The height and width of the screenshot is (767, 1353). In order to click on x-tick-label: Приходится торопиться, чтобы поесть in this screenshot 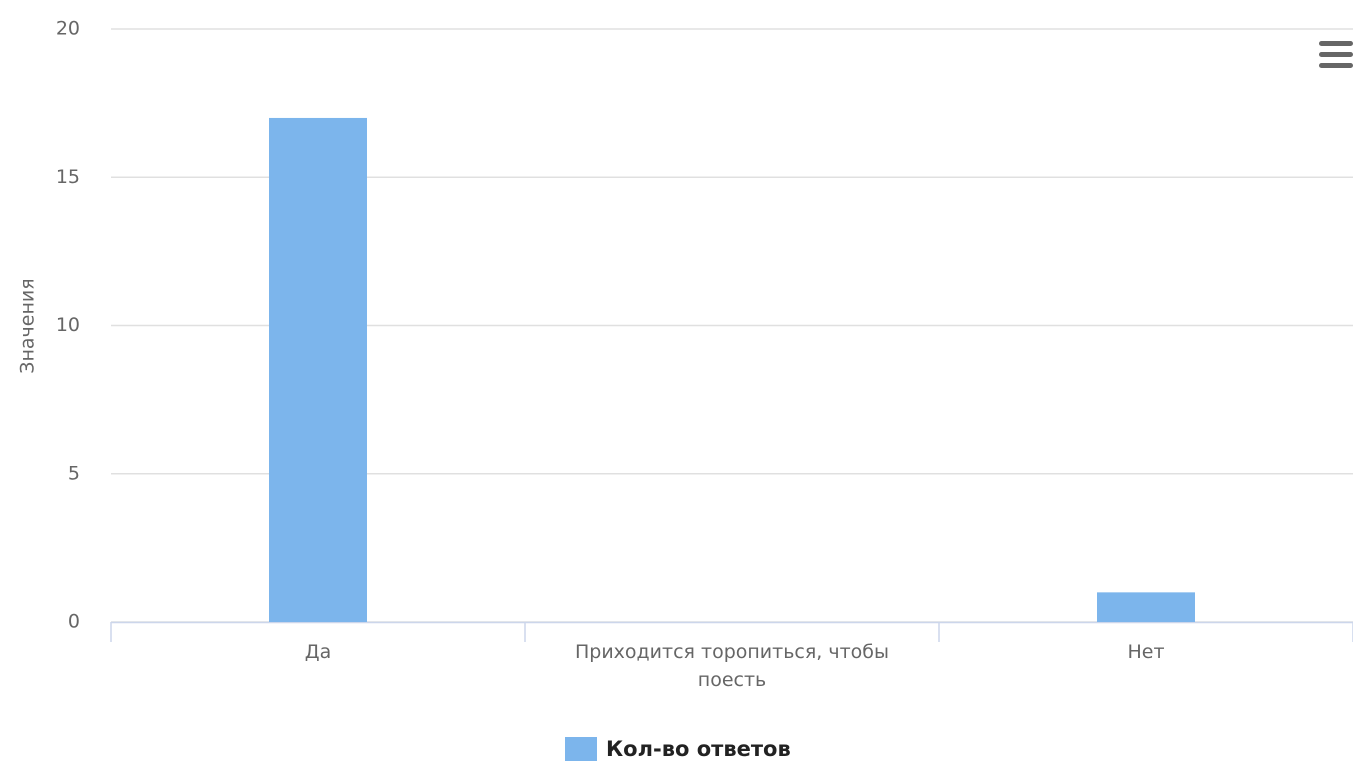, I will do `click(732, 666)`.